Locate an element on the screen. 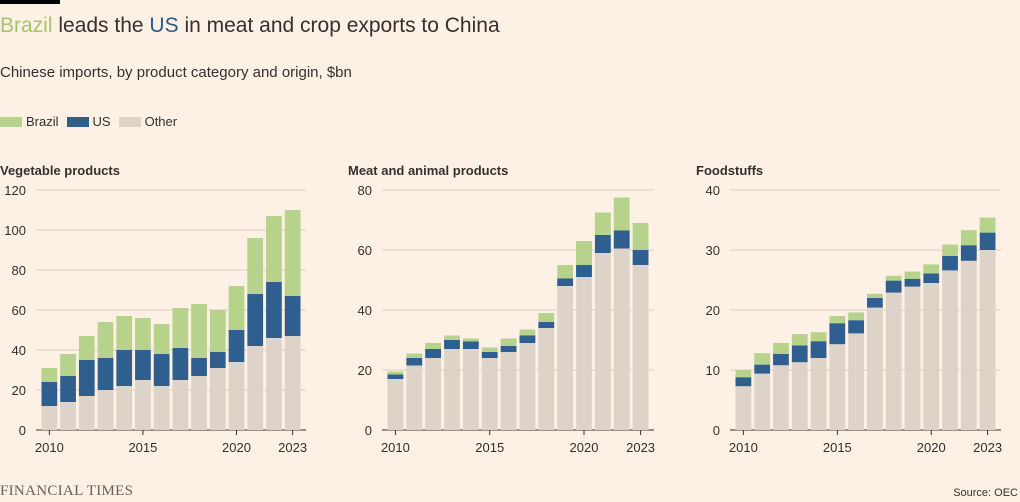  title-text-1: leads the is located at coordinates (101, 25).